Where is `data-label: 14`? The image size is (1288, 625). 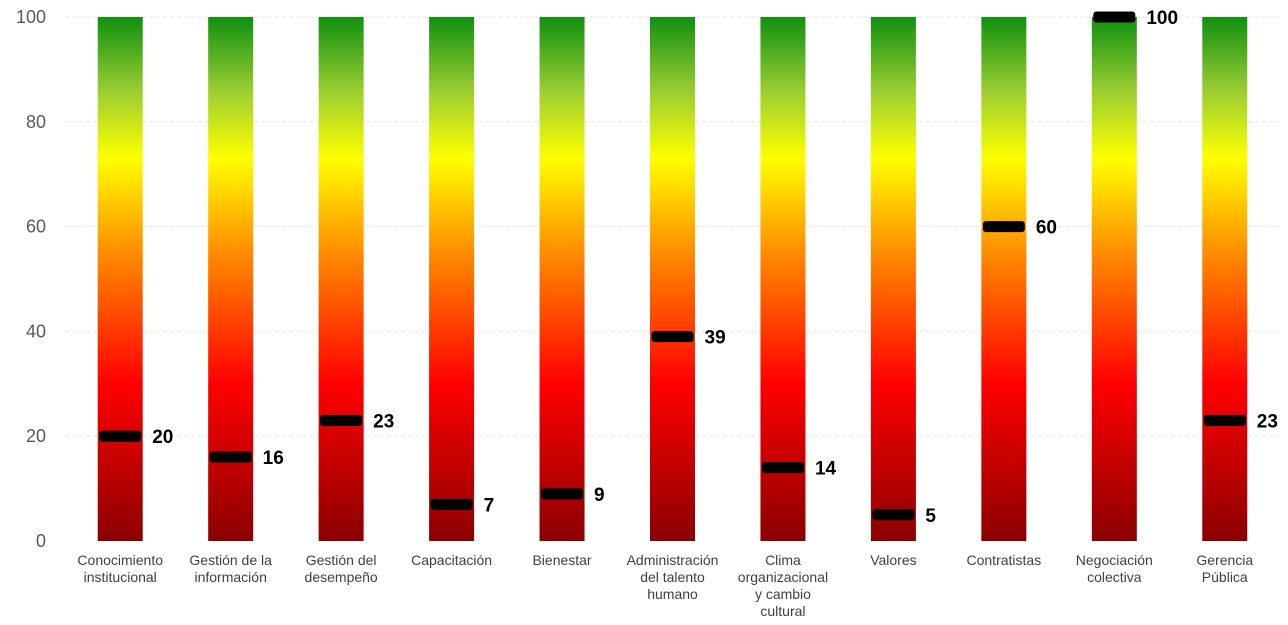 data-label: 14 is located at coordinates (826, 469).